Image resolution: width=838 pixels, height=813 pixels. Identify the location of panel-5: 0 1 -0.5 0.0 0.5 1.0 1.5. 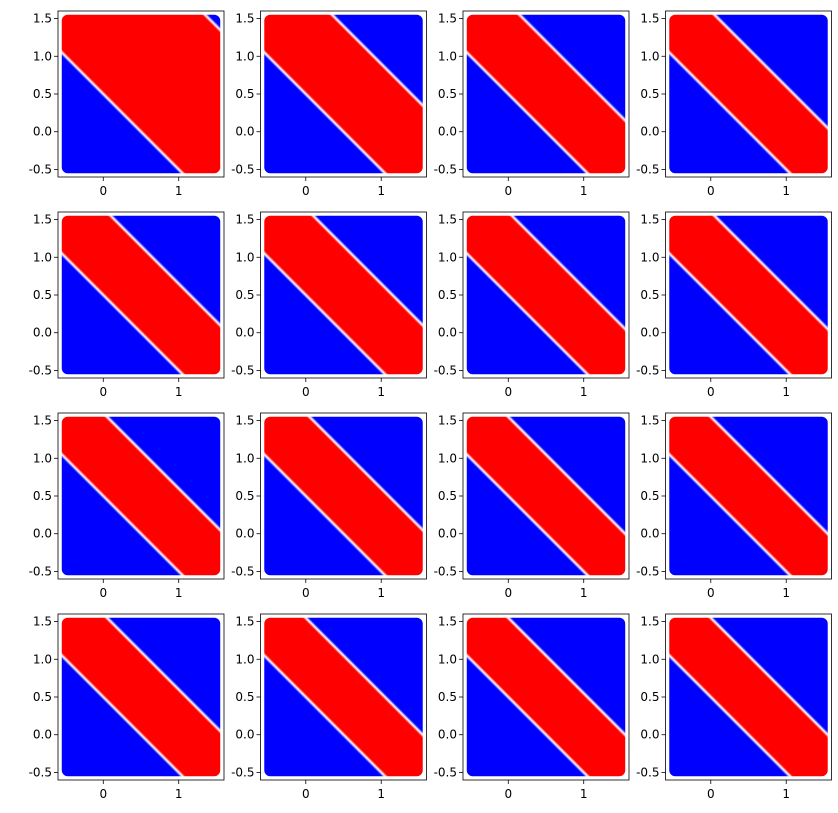
(127, 305).